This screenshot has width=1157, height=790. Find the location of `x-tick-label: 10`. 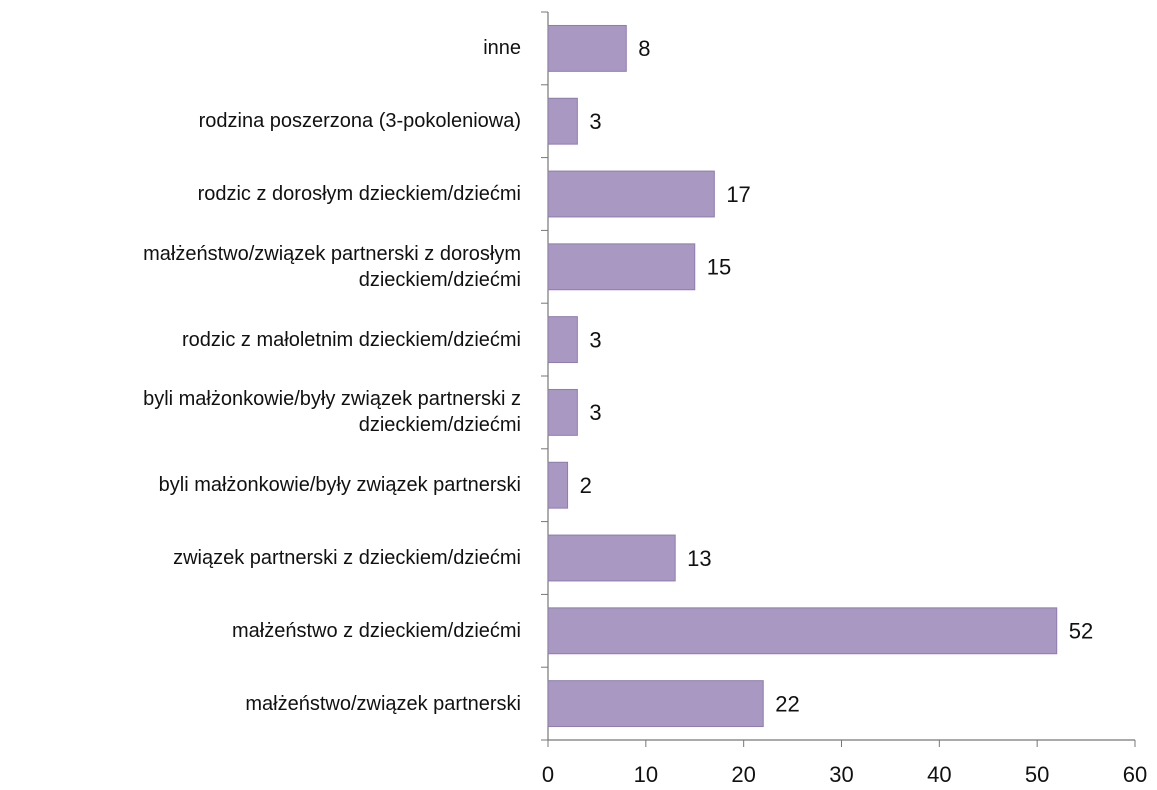

x-tick-label: 10 is located at coordinates (646, 774).